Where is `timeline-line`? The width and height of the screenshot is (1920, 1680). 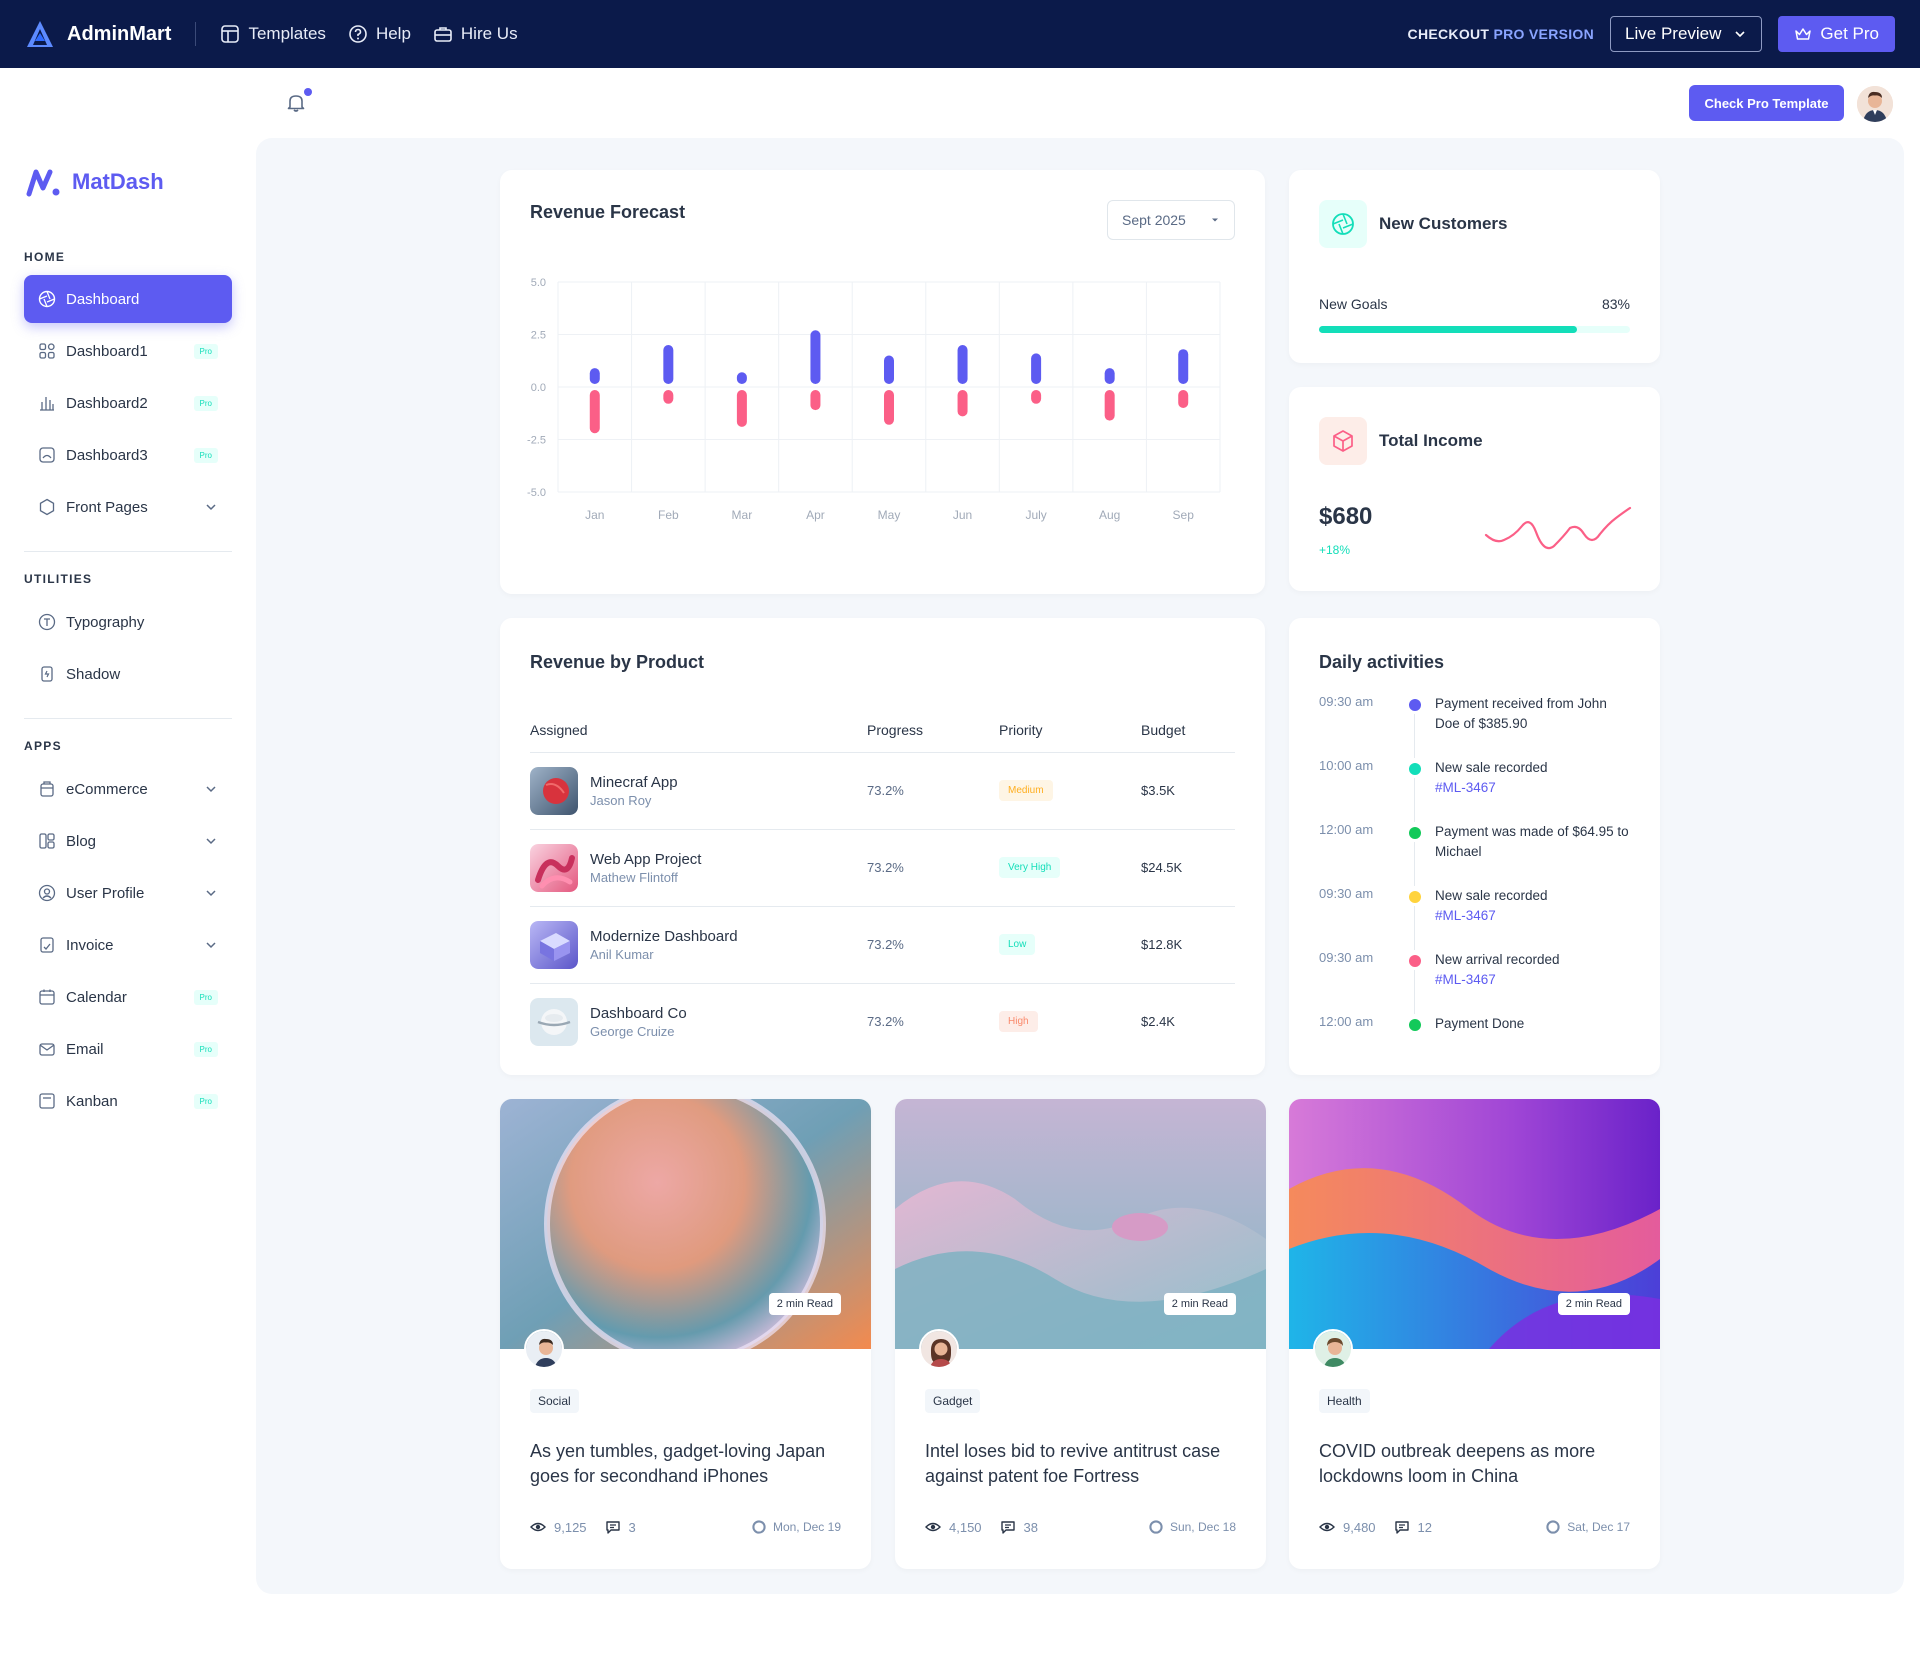 timeline-line is located at coordinates (1414, 800).